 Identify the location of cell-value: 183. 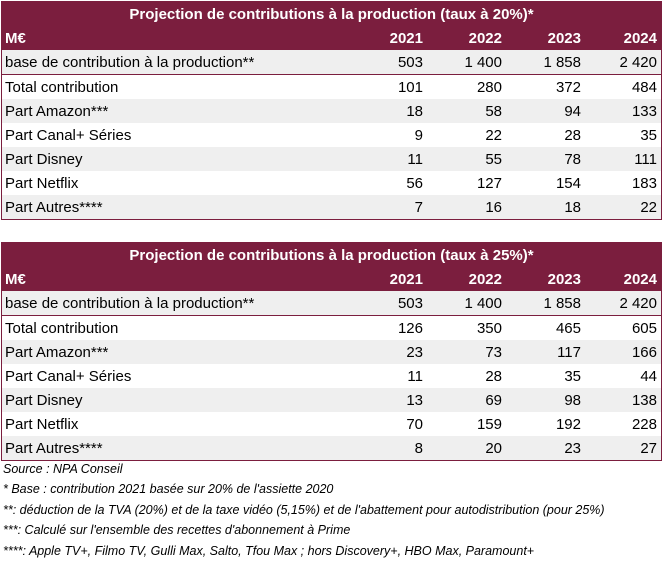
(644, 183).